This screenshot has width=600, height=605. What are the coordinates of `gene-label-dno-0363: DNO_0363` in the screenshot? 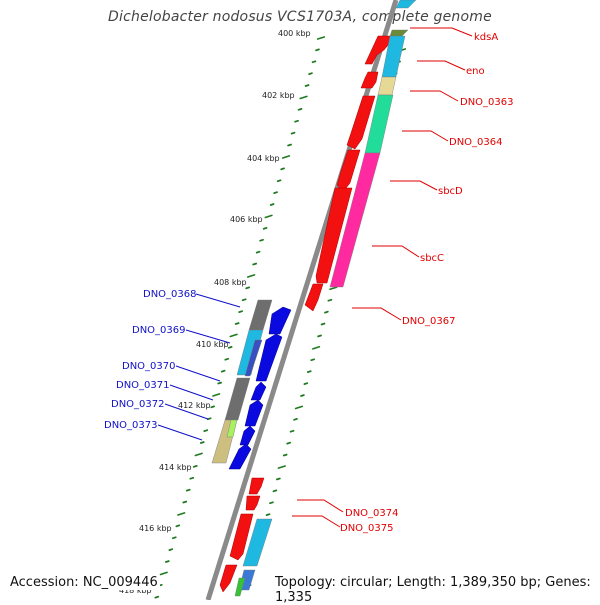 It's located at (487, 102).